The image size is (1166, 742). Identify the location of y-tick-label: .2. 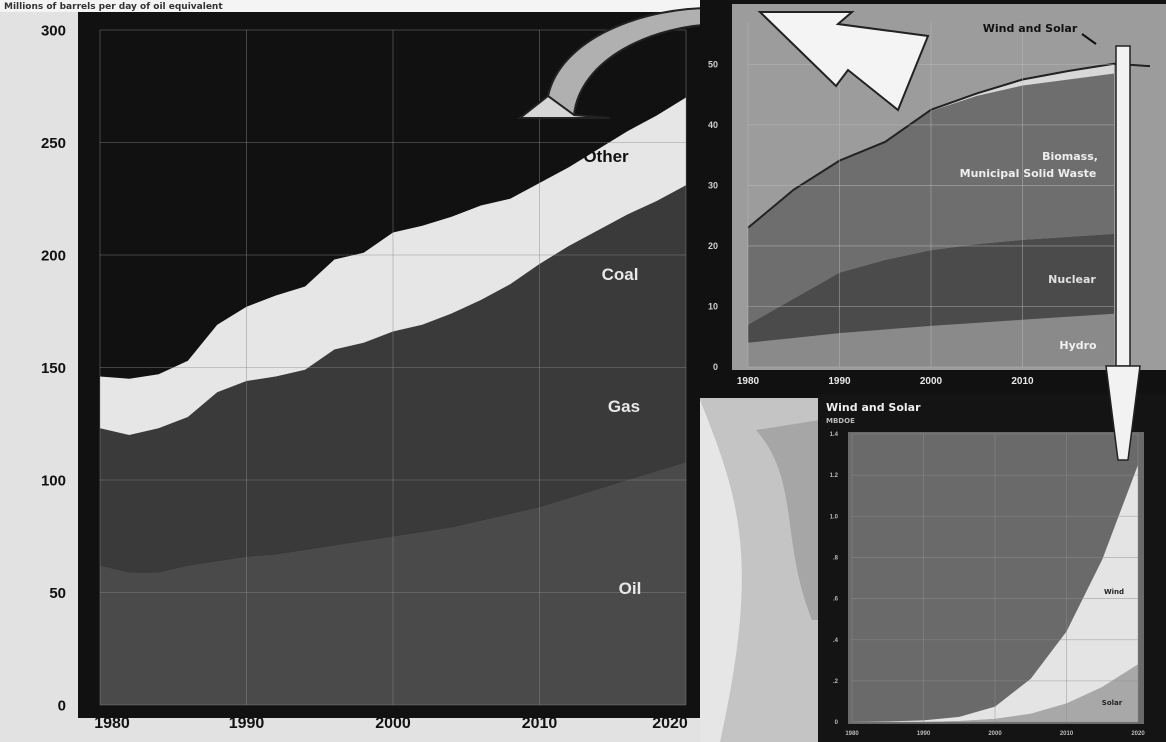
(836, 682).